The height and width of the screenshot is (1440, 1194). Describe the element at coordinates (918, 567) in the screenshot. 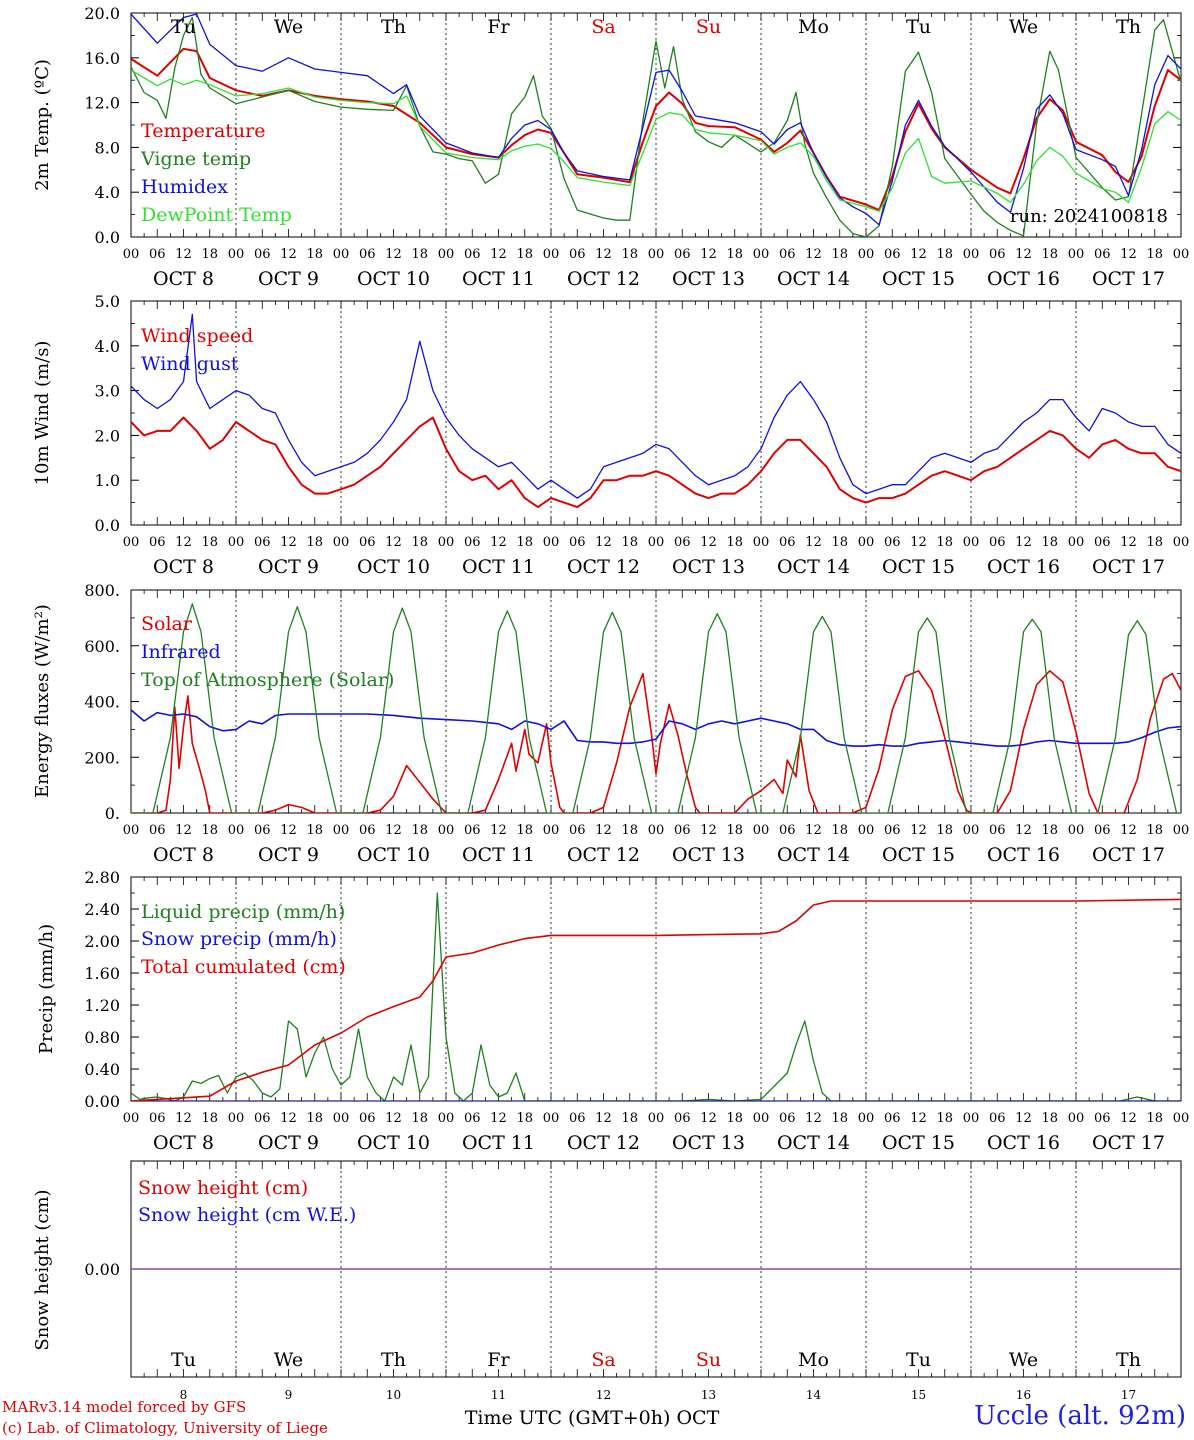

I see `date-label: OCT 15` at that location.